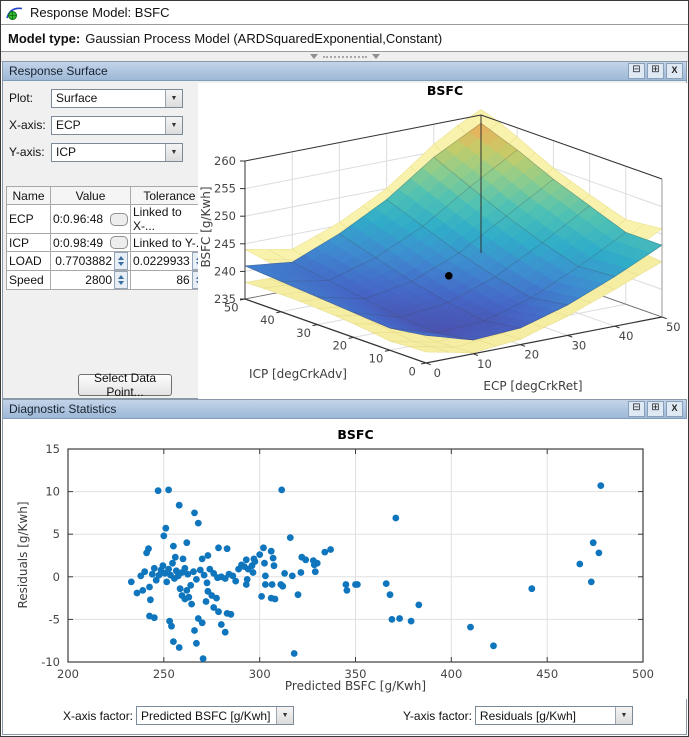  Describe the element at coordinates (225, 189) in the screenshot. I see `svg-text: 255` at that location.